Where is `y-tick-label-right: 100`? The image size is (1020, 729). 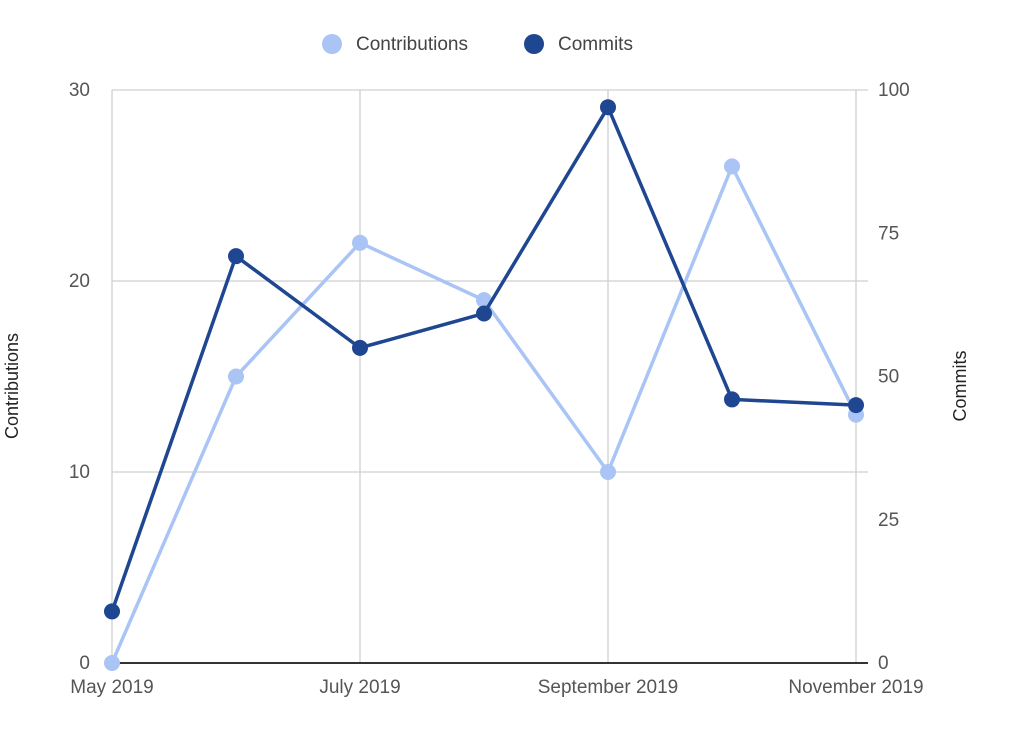 y-tick-label-right: 100 is located at coordinates (894, 90).